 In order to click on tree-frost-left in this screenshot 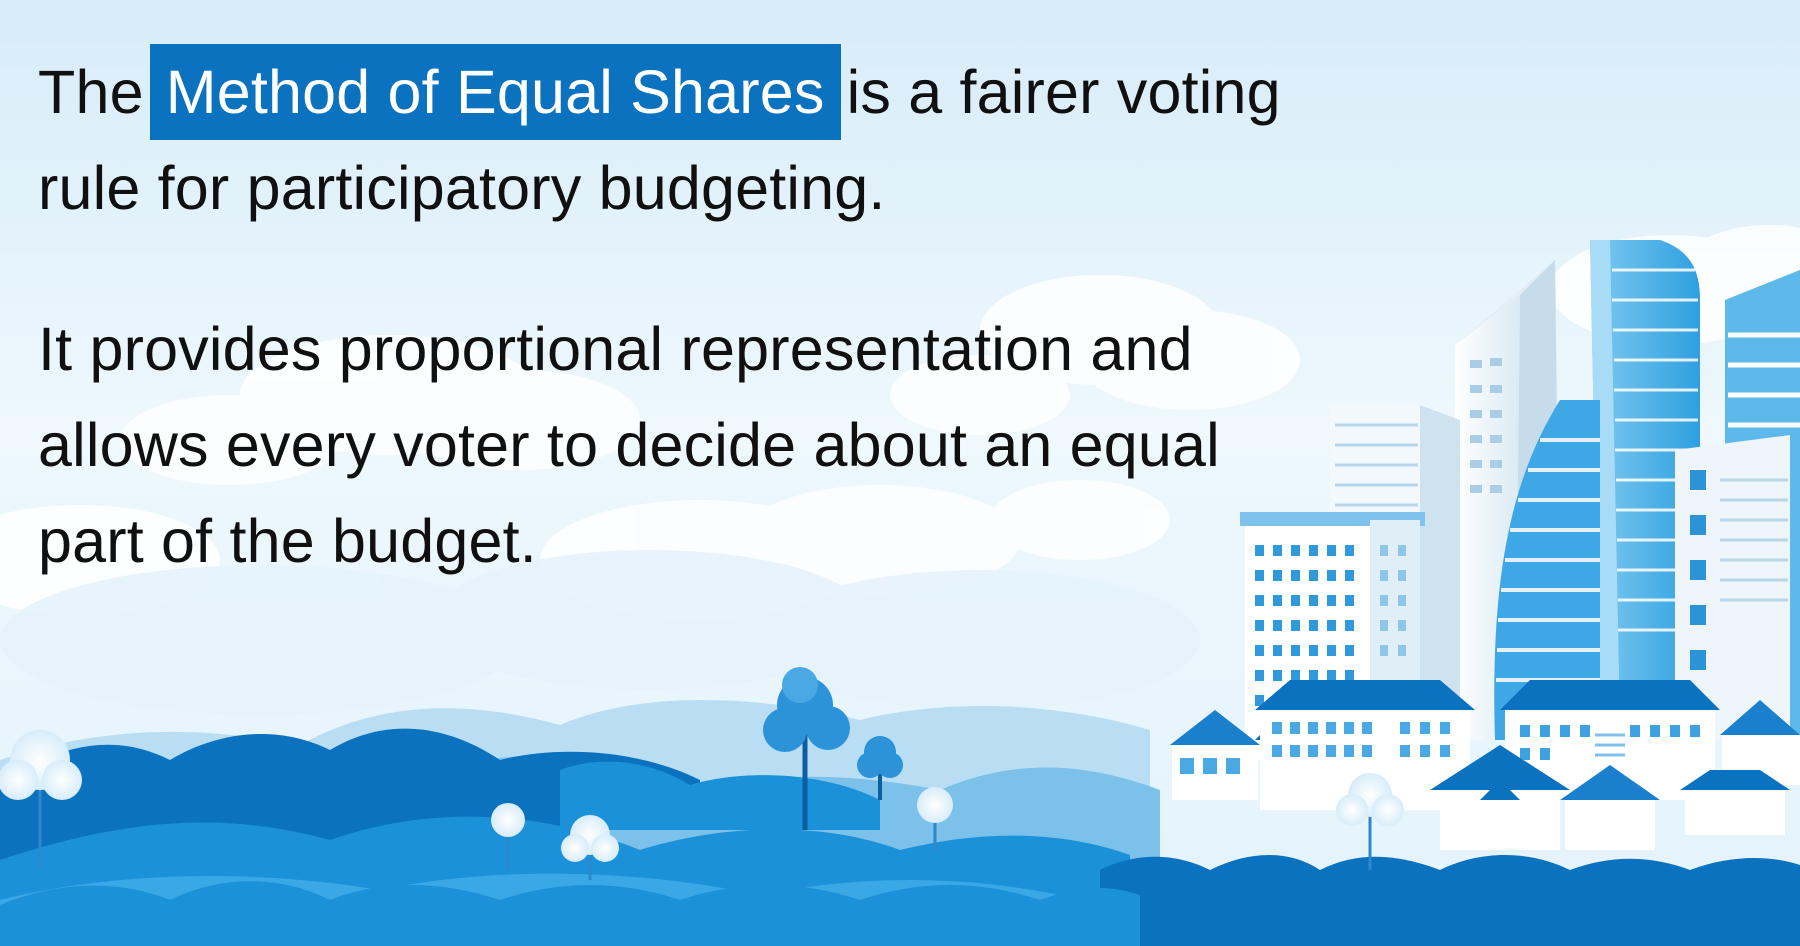, I will do `click(41, 800)`.